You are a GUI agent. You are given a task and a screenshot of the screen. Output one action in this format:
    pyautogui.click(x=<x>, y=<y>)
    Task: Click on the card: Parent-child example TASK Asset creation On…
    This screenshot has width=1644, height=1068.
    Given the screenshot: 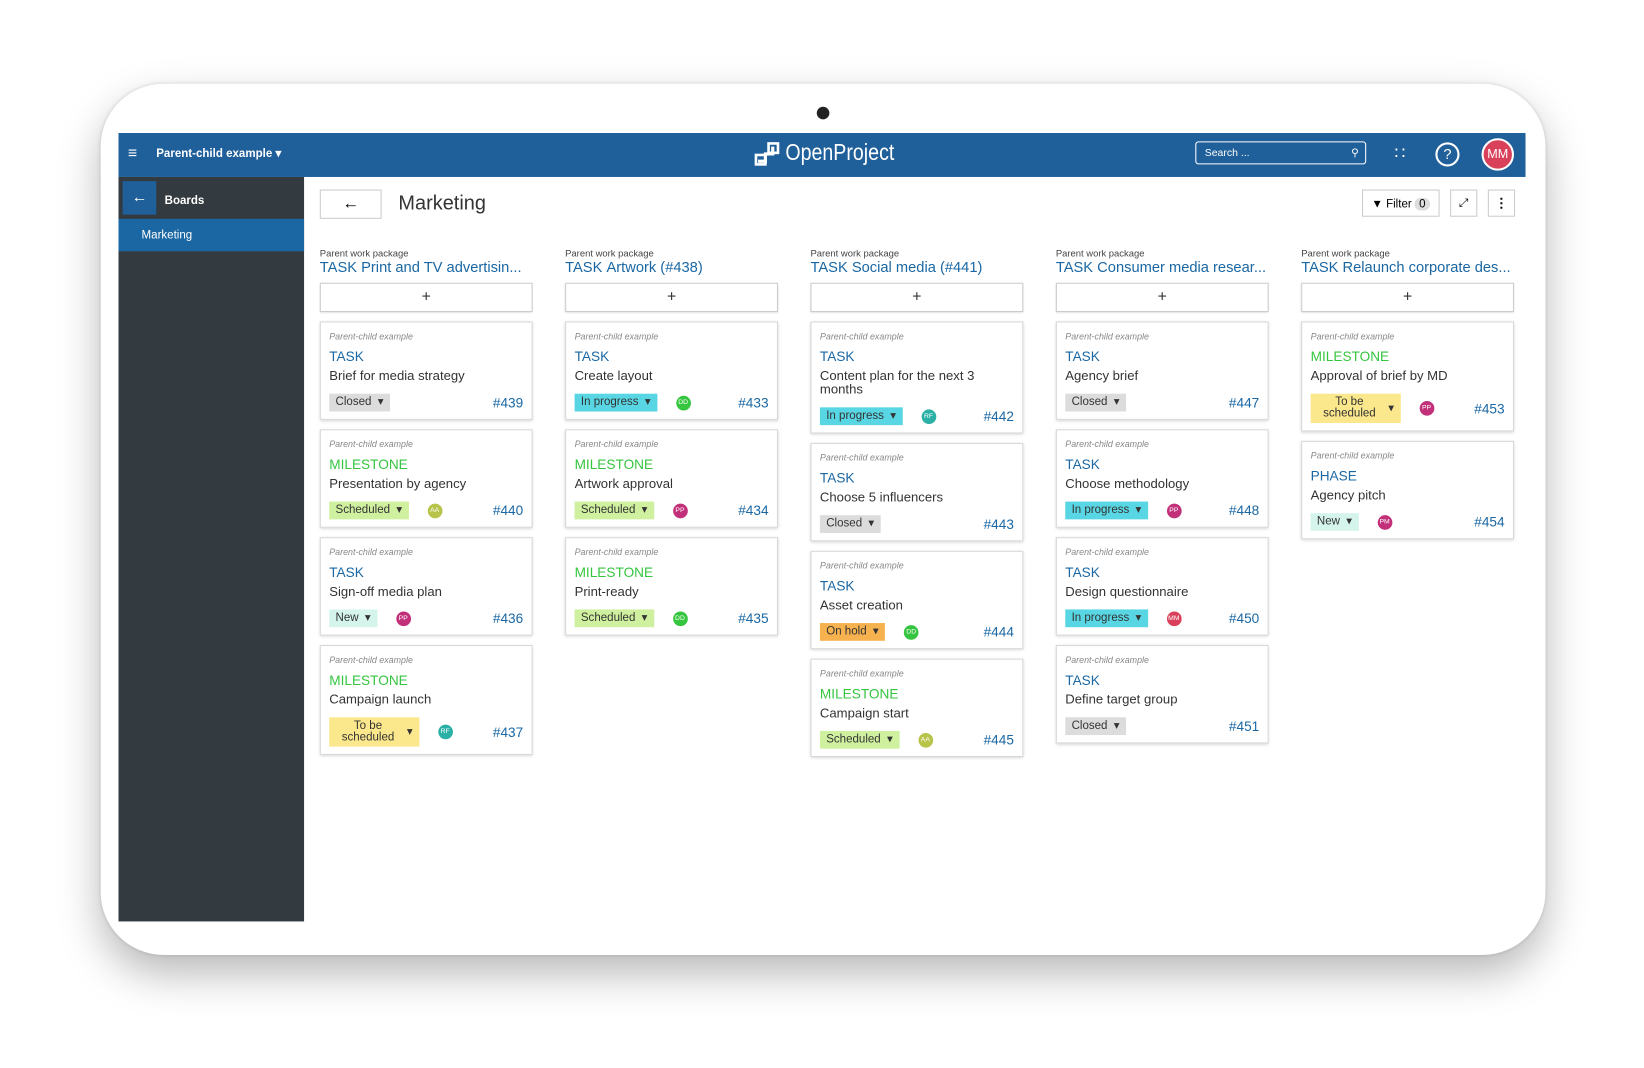 What is the action you would take?
    pyautogui.click(x=917, y=600)
    